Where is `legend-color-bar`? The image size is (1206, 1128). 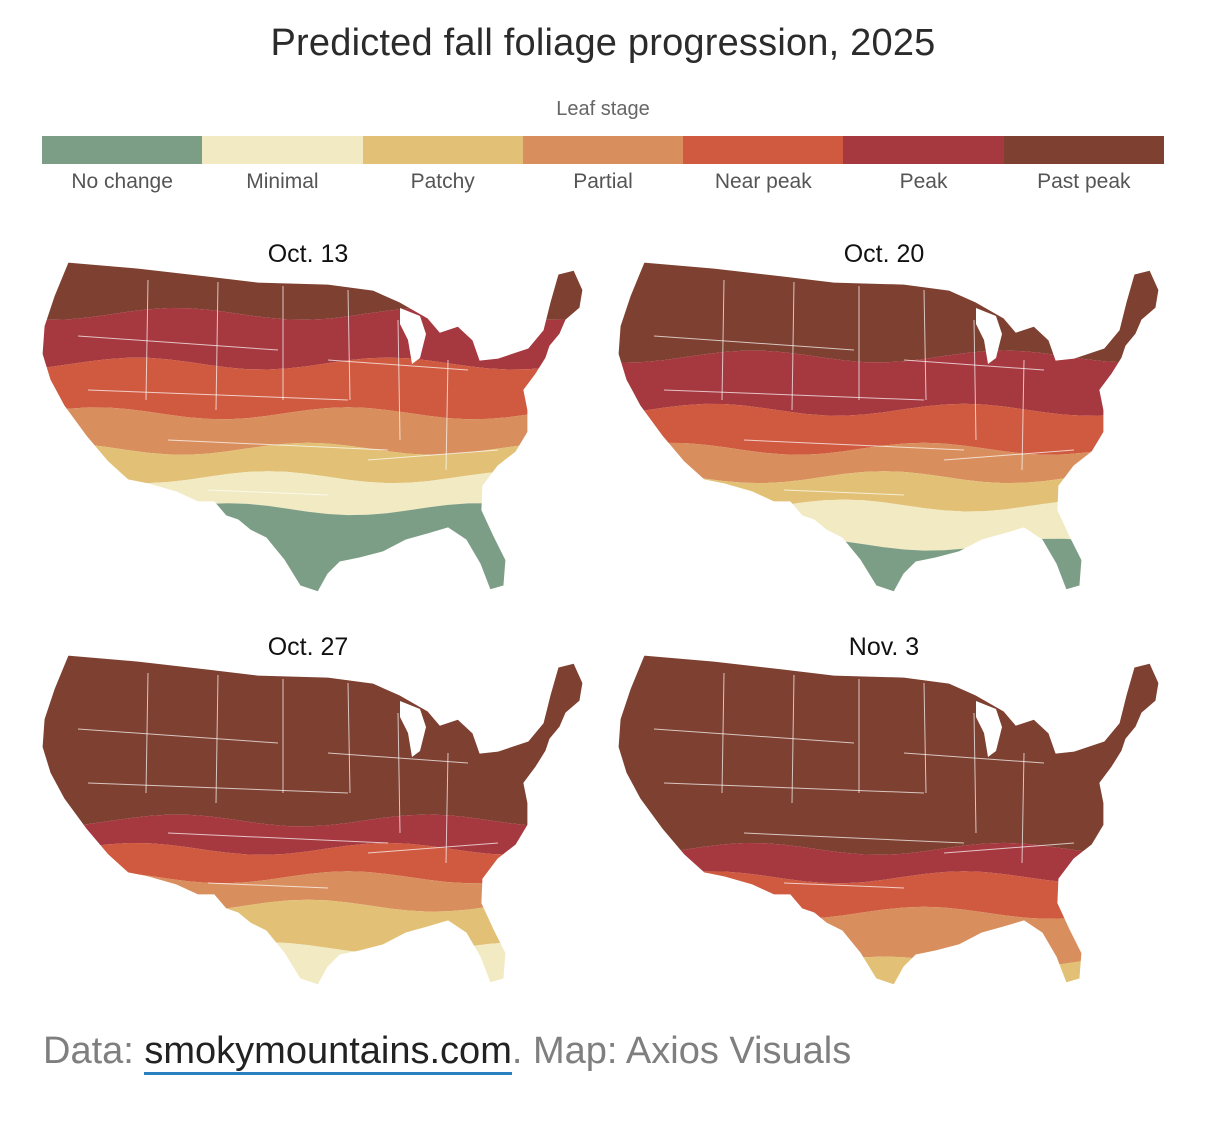 legend-color-bar is located at coordinates (603, 150).